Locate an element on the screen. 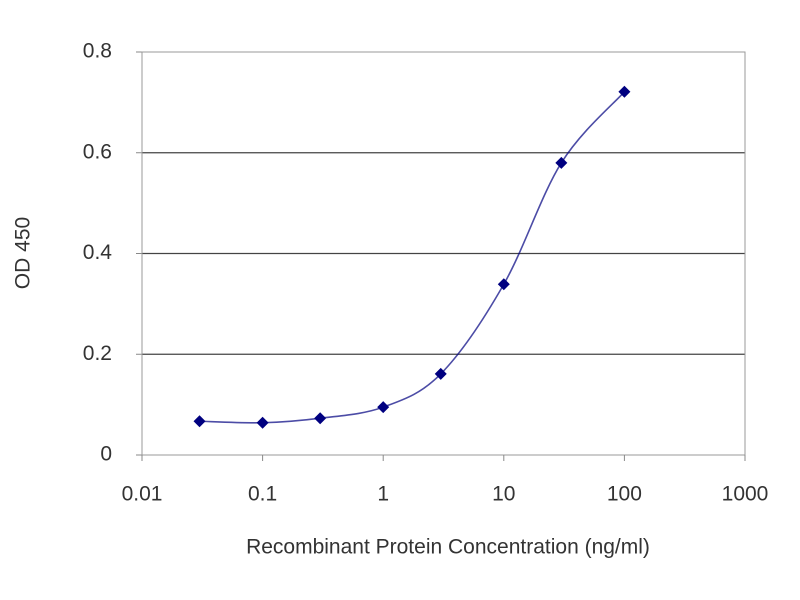  x-tick-label: 10 is located at coordinates (503, 494).